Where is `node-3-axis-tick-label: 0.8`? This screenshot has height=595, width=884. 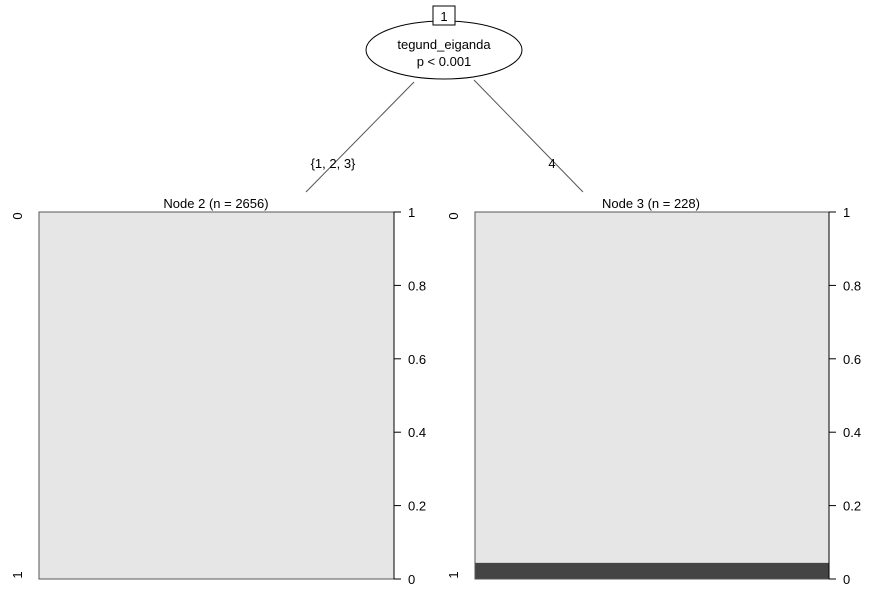 node-3-axis-tick-label: 0.8 is located at coordinates (852, 285).